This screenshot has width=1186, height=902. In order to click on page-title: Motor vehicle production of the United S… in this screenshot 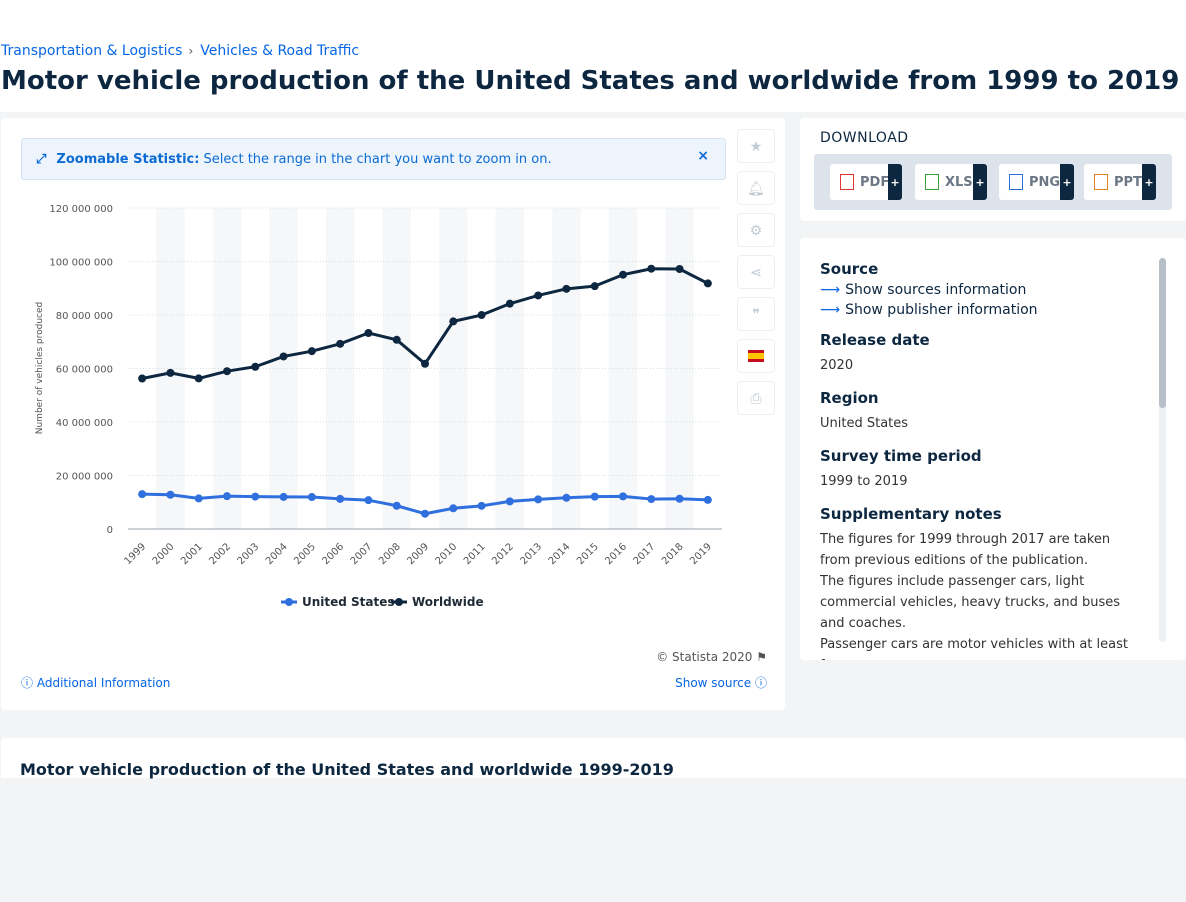, I will do `click(590, 81)`.